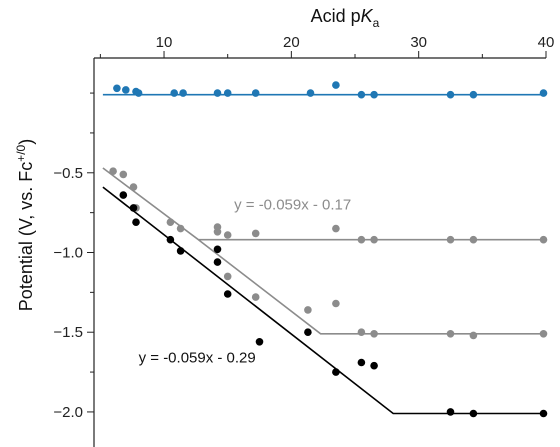 The width and height of the screenshot is (560, 447). Describe the element at coordinates (68, 173) in the screenshot. I see `y-tick-label: −0.5` at that location.